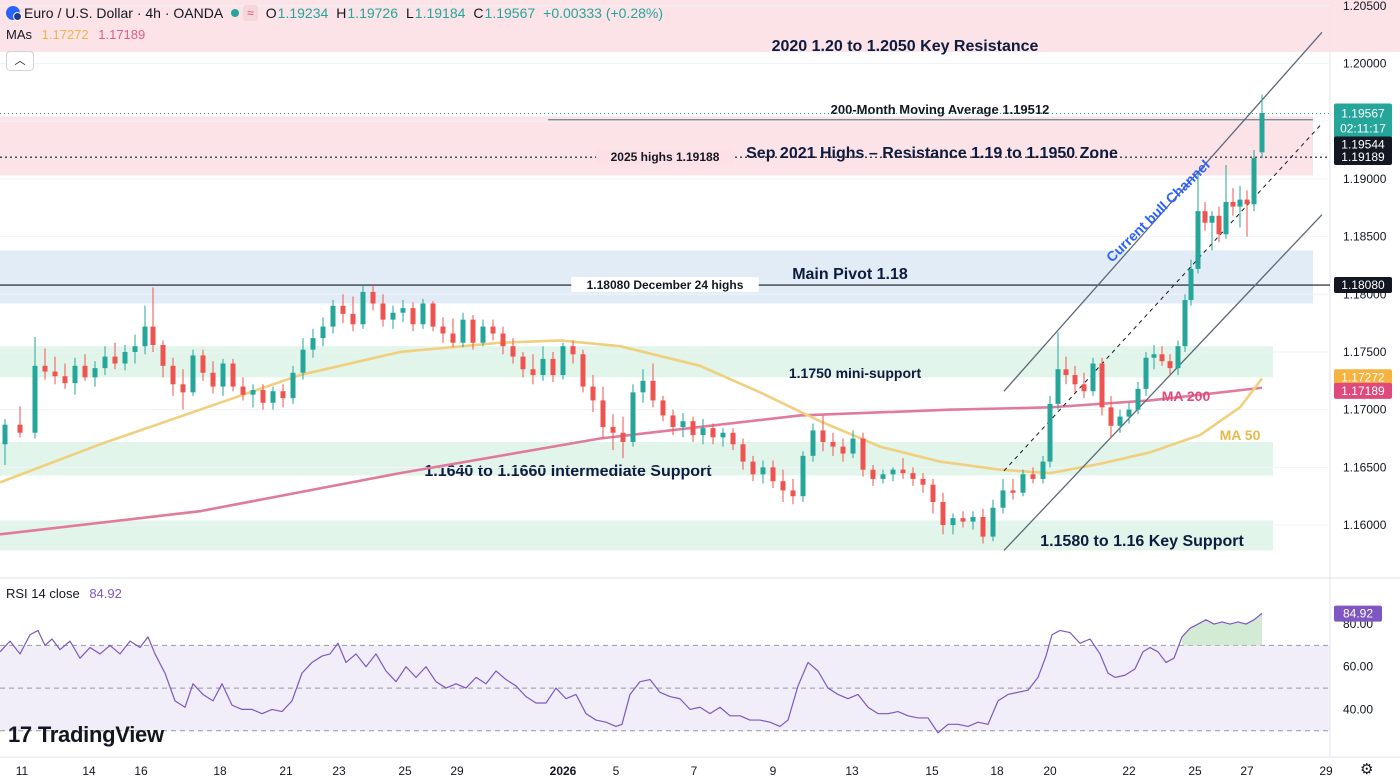 This screenshot has width=1400, height=780. Describe the element at coordinates (568, 471) in the screenshot. I see `zone-label: 1.1640 to 1.1660 Intermediate Support` at that location.